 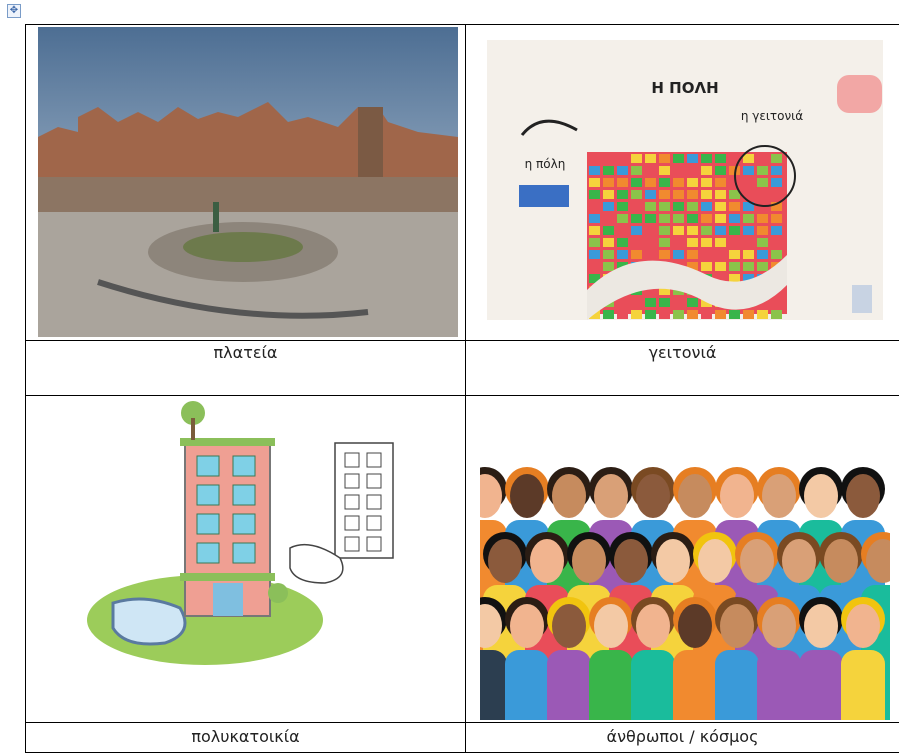 I want to click on caption: πολυκατοικία, so click(x=245, y=736).